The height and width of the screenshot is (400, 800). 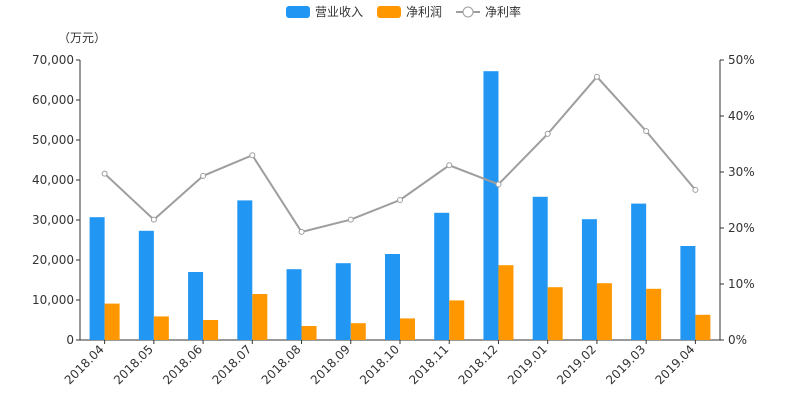 I want to click on y-right-tick-label: 20%, so click(x=741, y=228).